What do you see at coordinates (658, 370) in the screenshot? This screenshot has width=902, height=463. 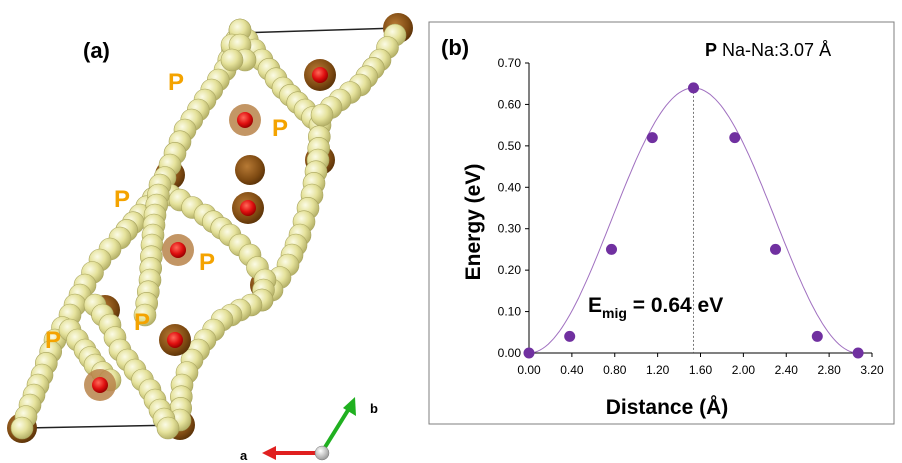 I see `x-tick-label: 1.20` at bounding box center [658, 370].